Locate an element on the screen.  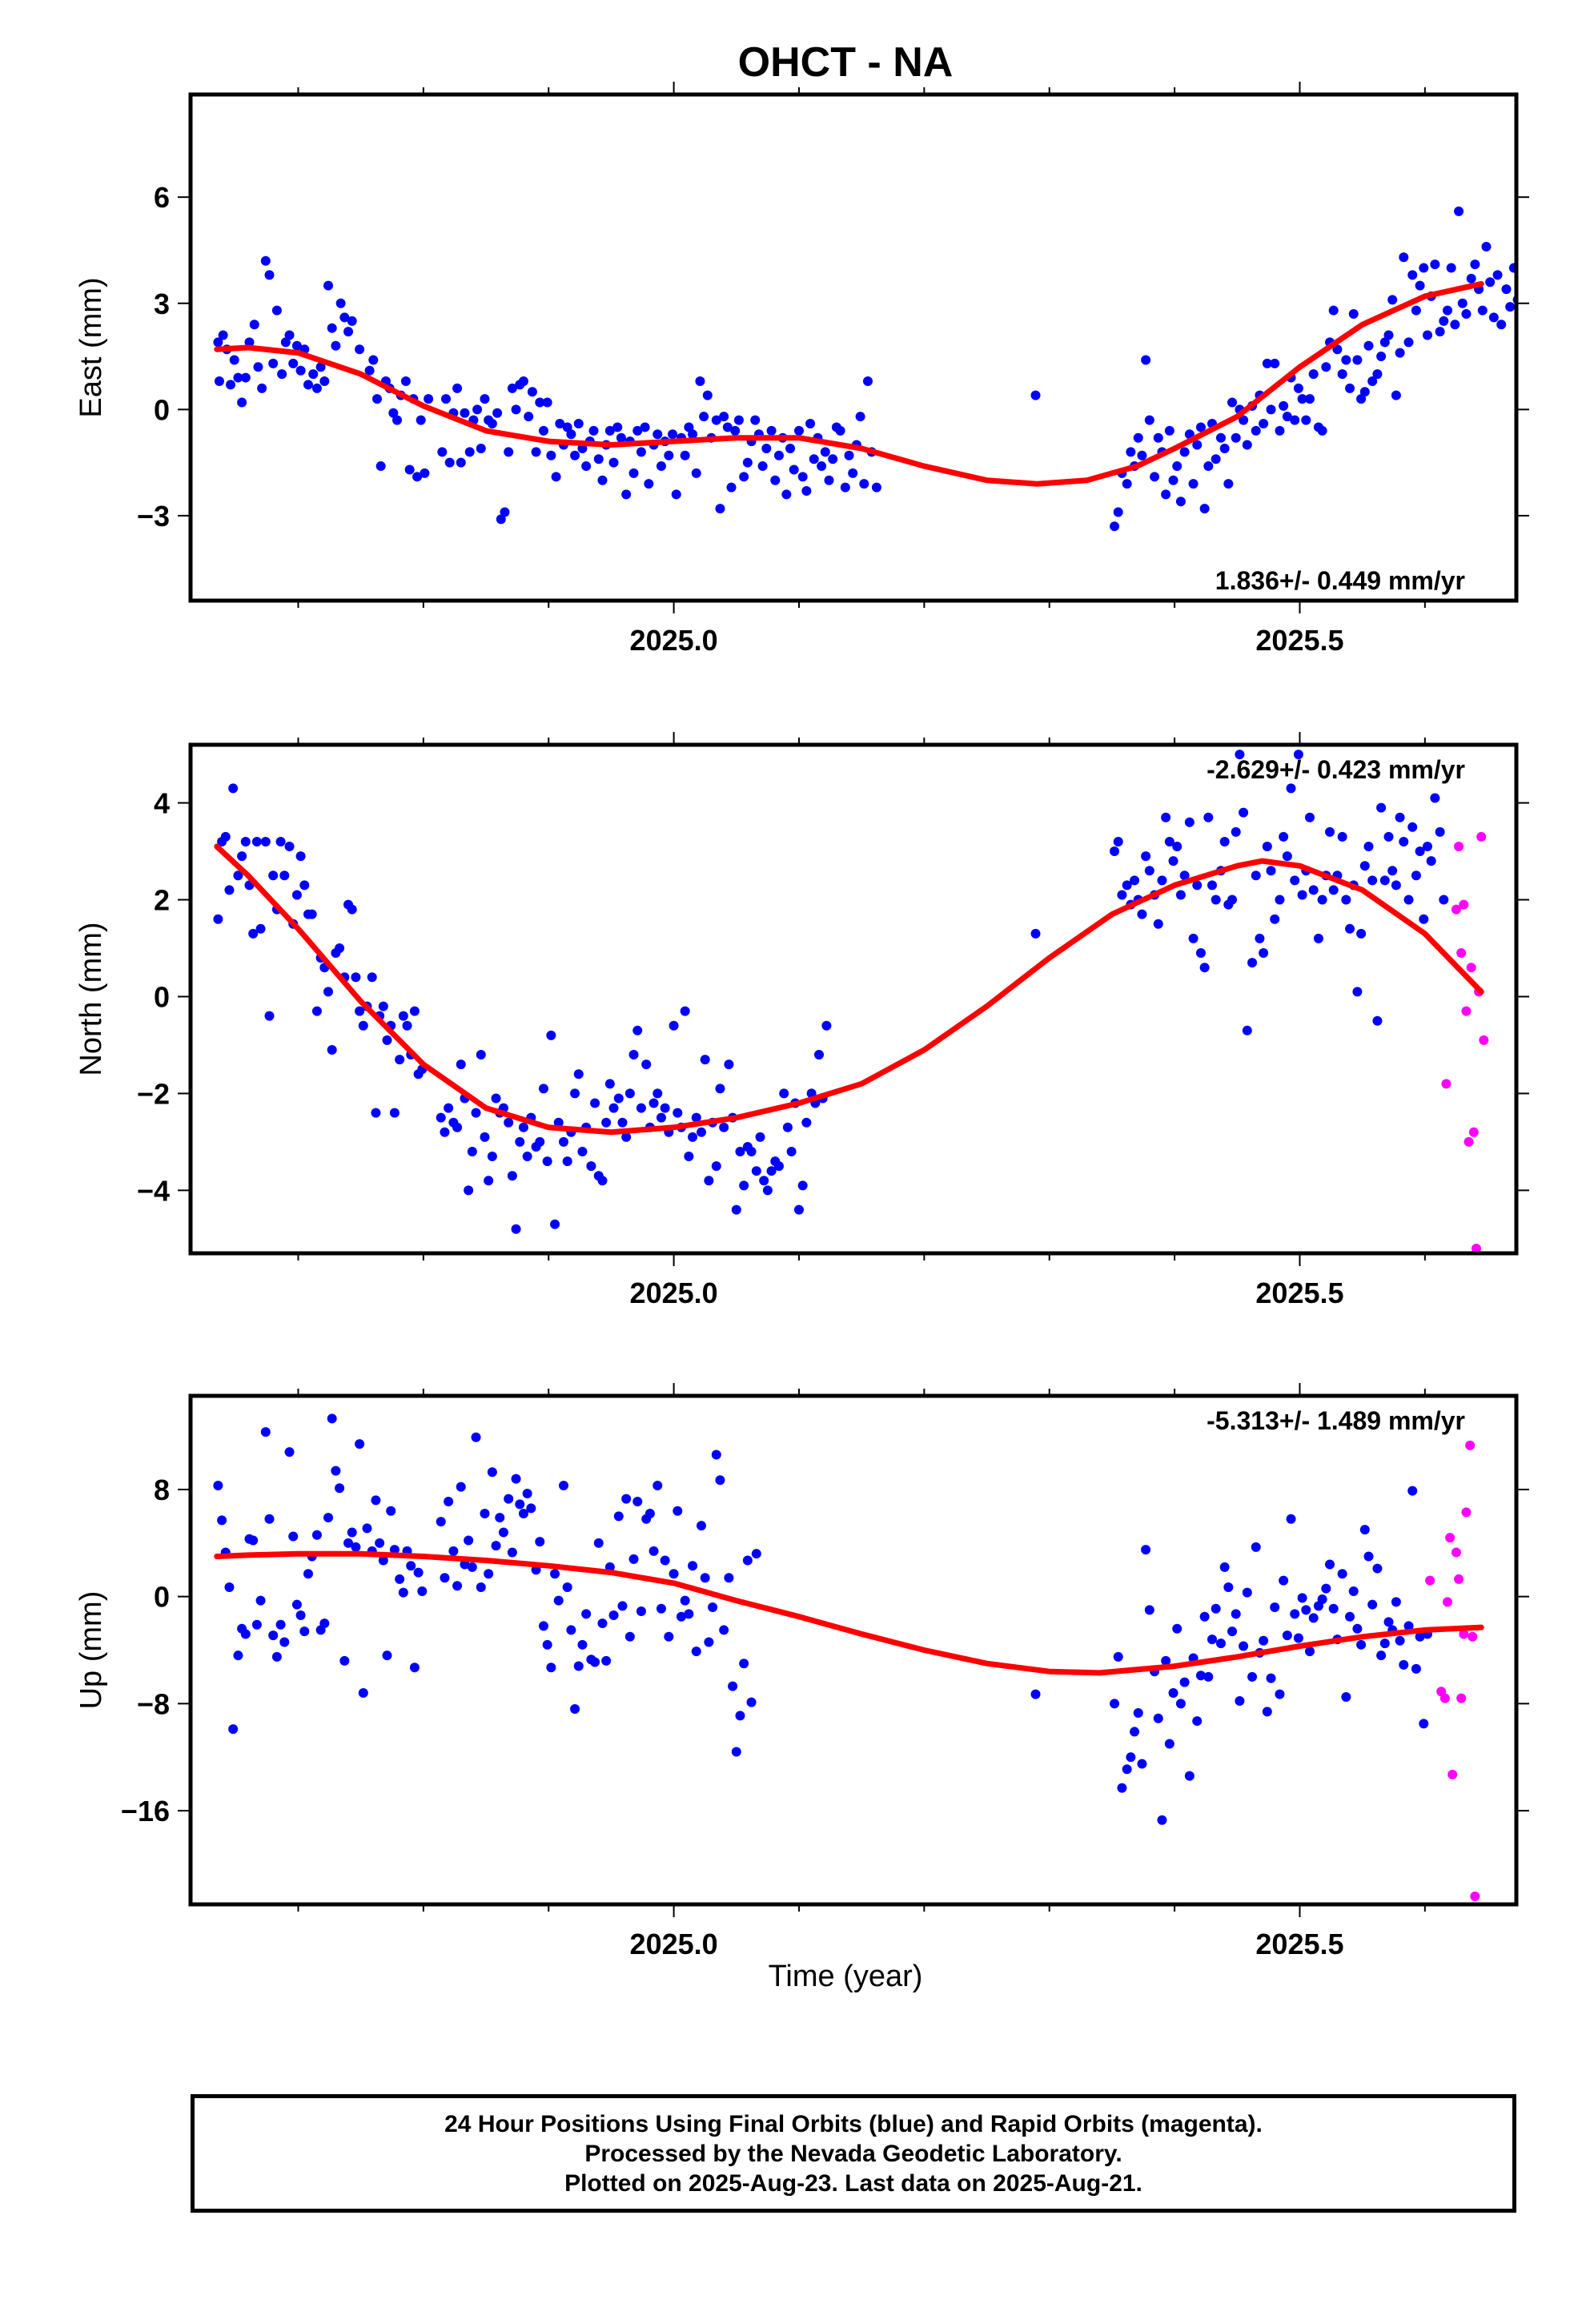
north-rapid-point is located at coordinates (1476, 1248).